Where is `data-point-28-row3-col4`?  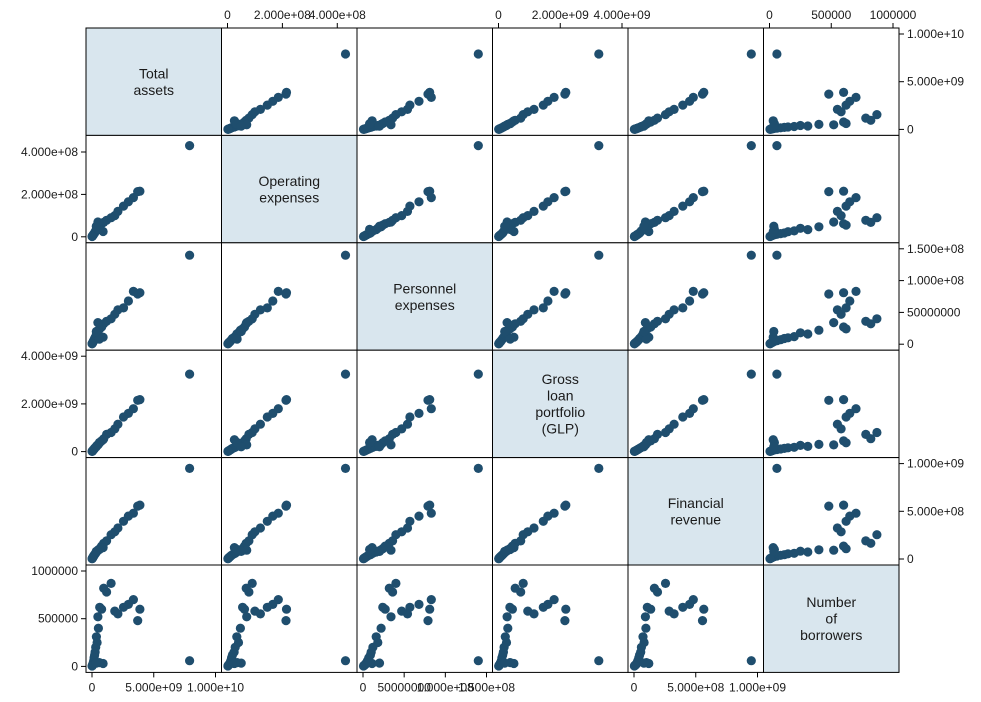 data-point-28-row3-col4 is located at coordinates (634, 451).